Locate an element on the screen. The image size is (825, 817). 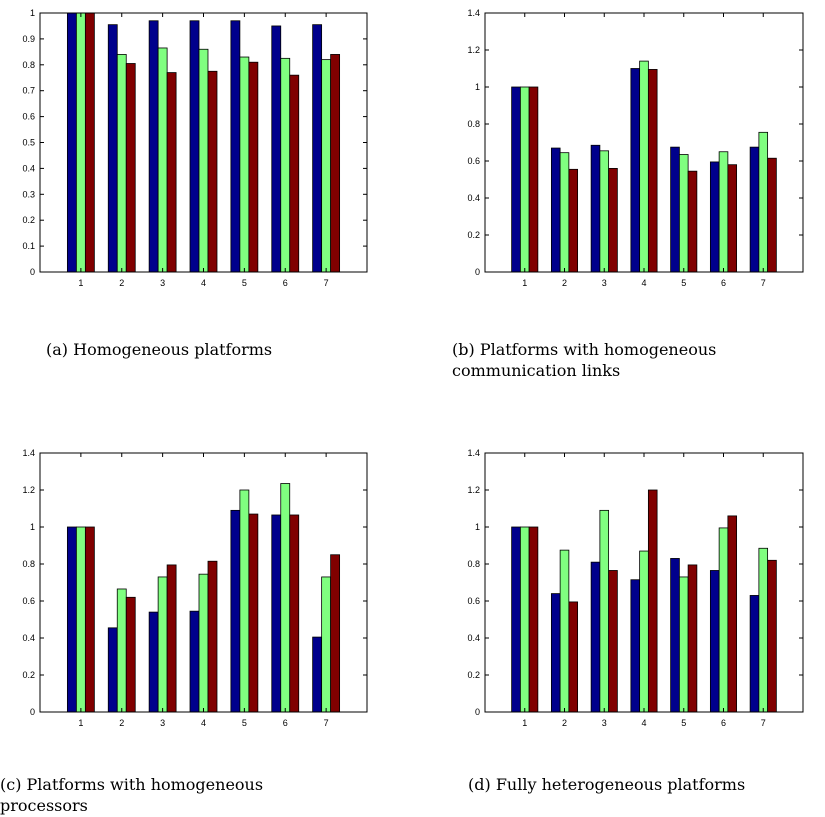
bar-a-s1-c3 is located at coordinates (153, 146).